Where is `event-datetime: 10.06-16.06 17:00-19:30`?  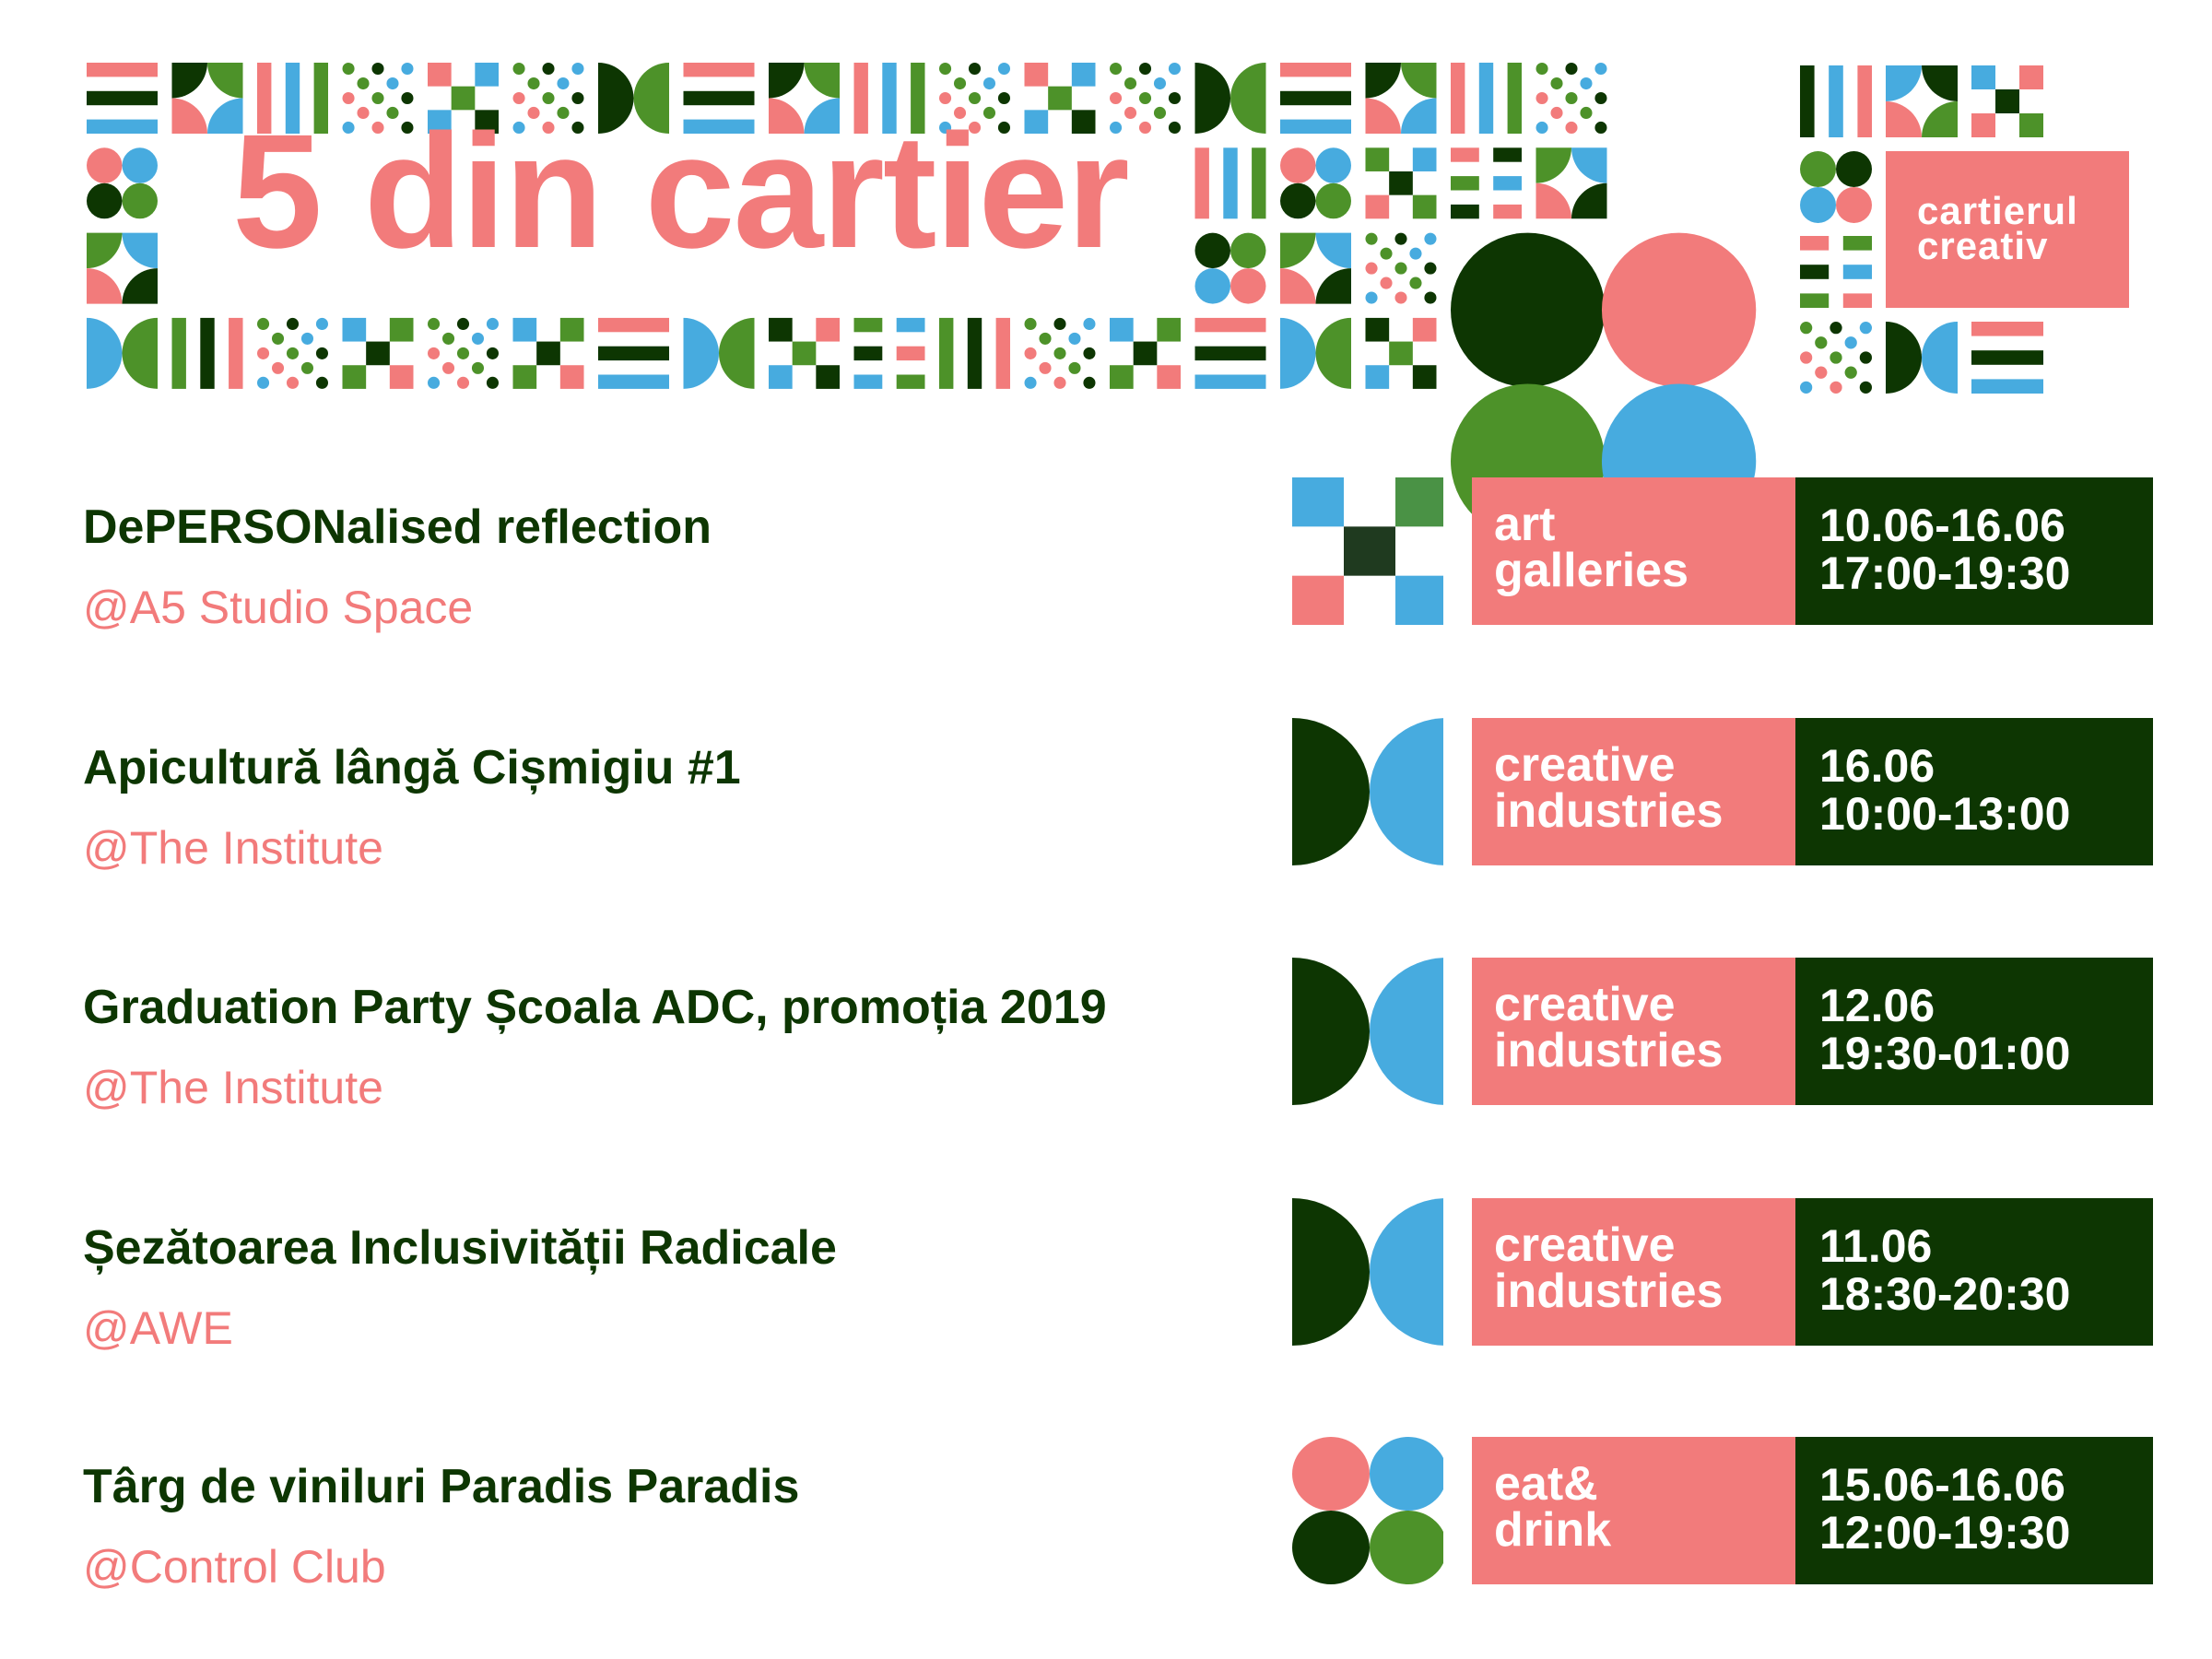
event-datetime: 10.06-16.06 17:00-19:30 is located at coordinates (1974, 551).